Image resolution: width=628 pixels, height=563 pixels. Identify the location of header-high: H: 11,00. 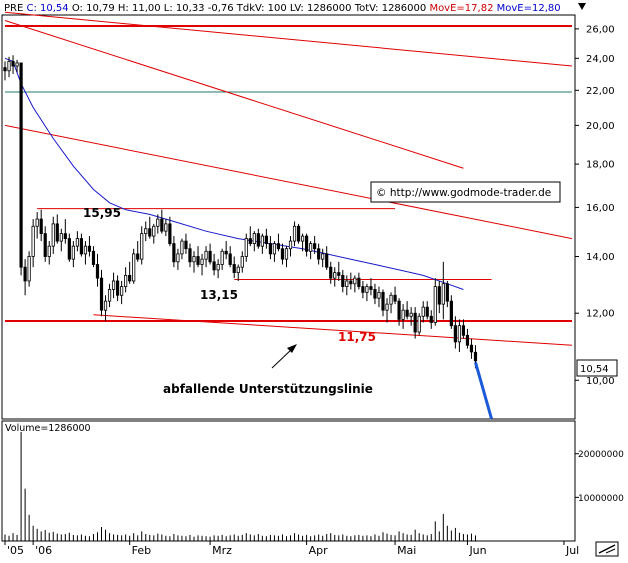
(139, 8).